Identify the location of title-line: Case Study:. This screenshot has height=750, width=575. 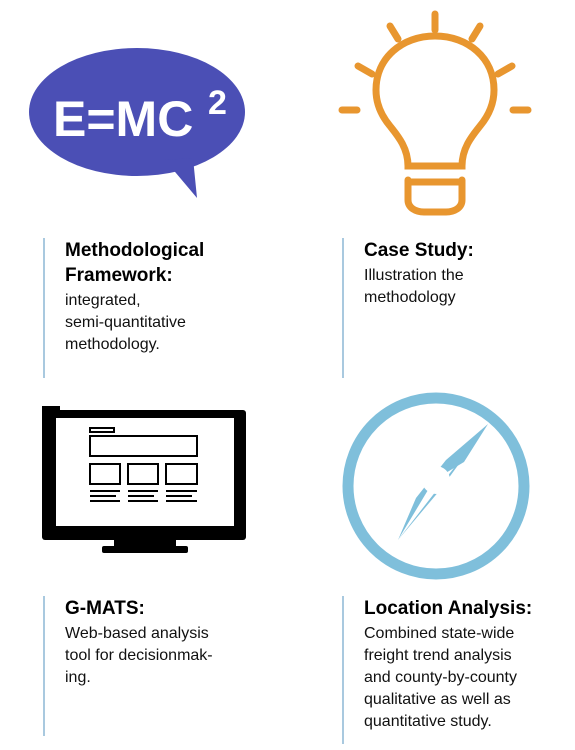
(419, 250).